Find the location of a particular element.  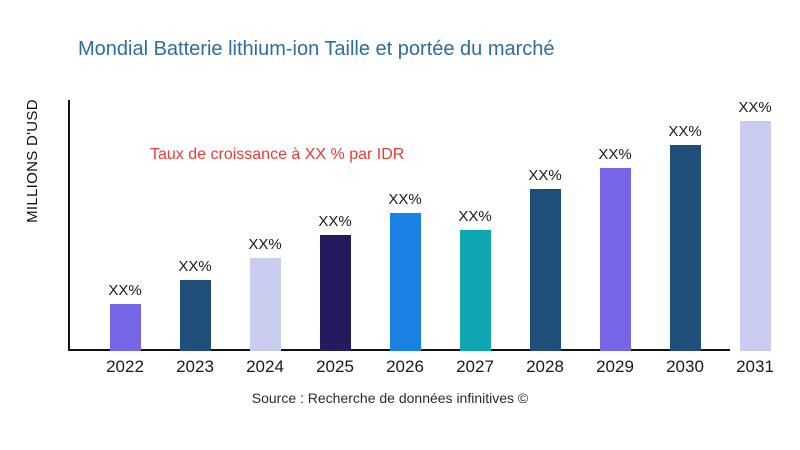

x-tick-label-2028: 2028 is located at coordinates (545, 366).